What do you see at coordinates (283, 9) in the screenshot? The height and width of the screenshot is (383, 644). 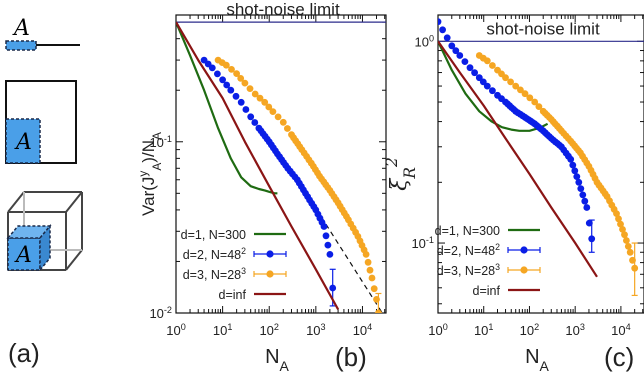 I see `shot-noise-label: shot-noise limit` at bounding box center [283, 9].